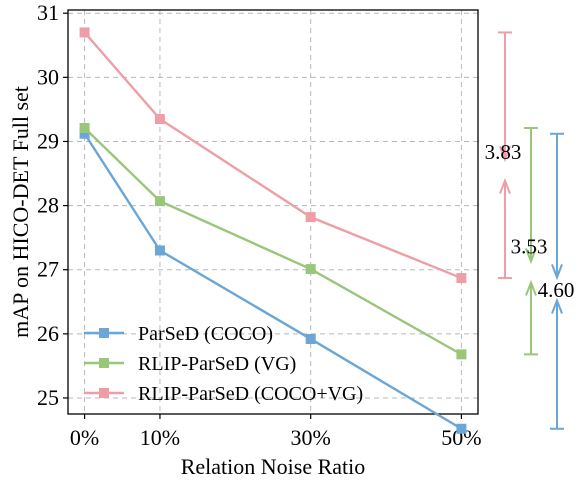 This screenshot has width=581, height=483. I want to click on y-tick-label: 25, so click(48, 397).